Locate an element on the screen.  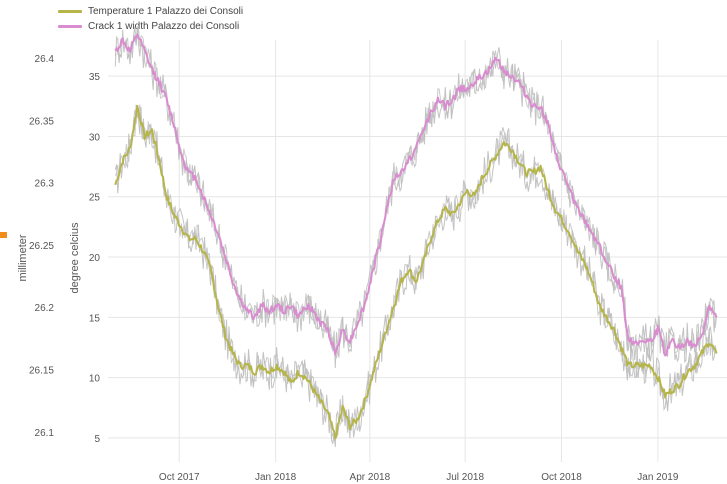
y-tick-label: 5 is located at coordinates (97, 439).